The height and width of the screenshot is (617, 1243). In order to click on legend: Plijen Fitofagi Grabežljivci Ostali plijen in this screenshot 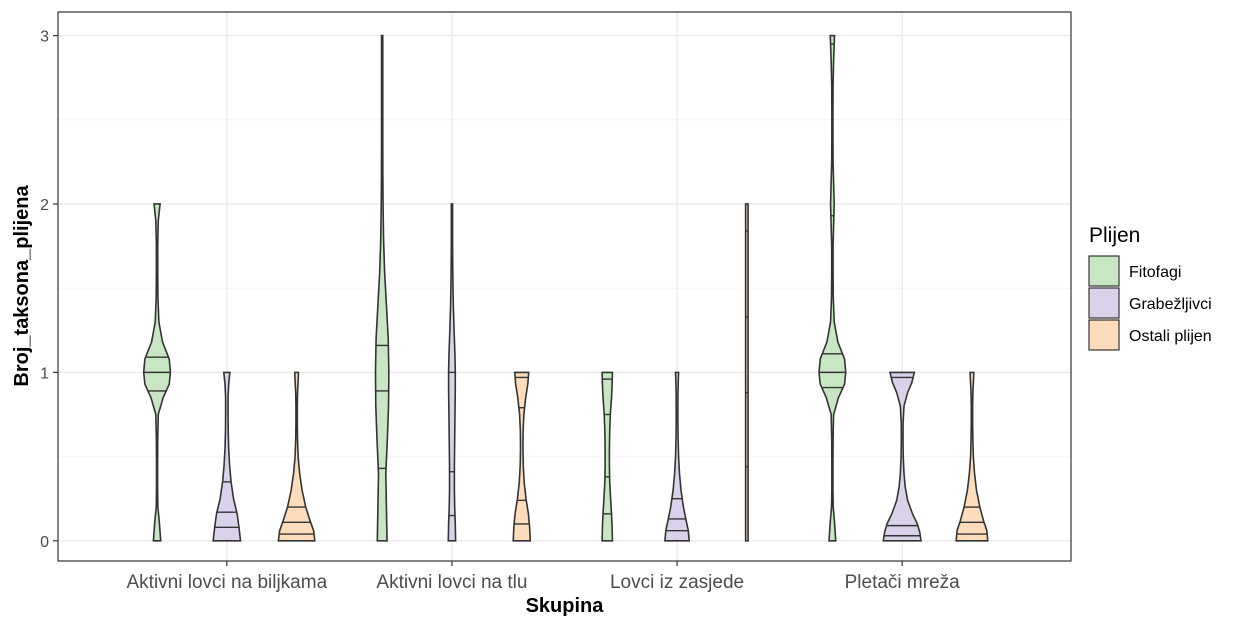, I will do `click(1150, 287)`.